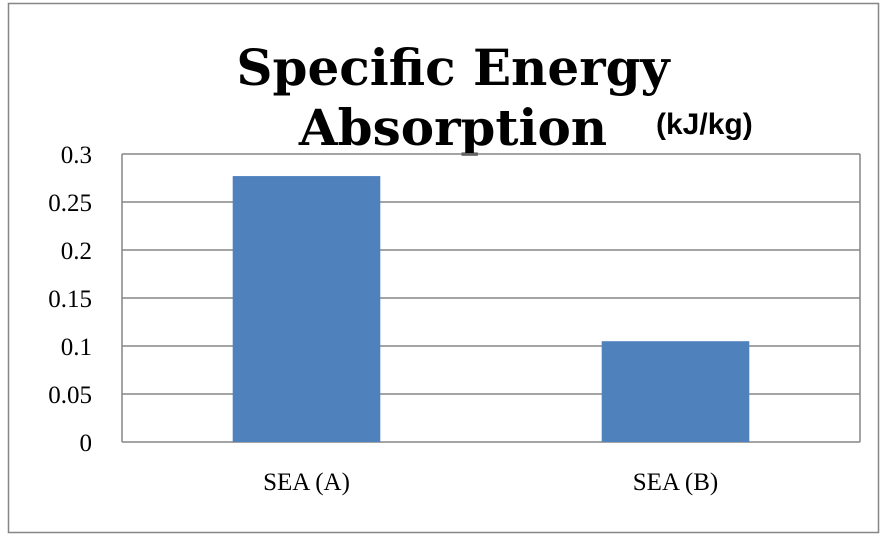  What do you see at coordinates (76, 251) in the screenshot?
I see `y-tick-label: 0.2` at bounding box center [76, 251].